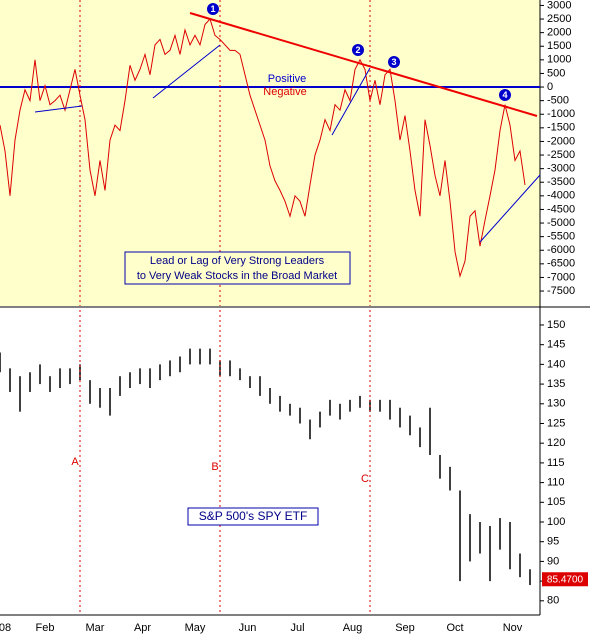  What do you see at coordinates (561, 128) in the screenshot?
I see `y-tick-label: -1500` at bounding box center [561, 128].